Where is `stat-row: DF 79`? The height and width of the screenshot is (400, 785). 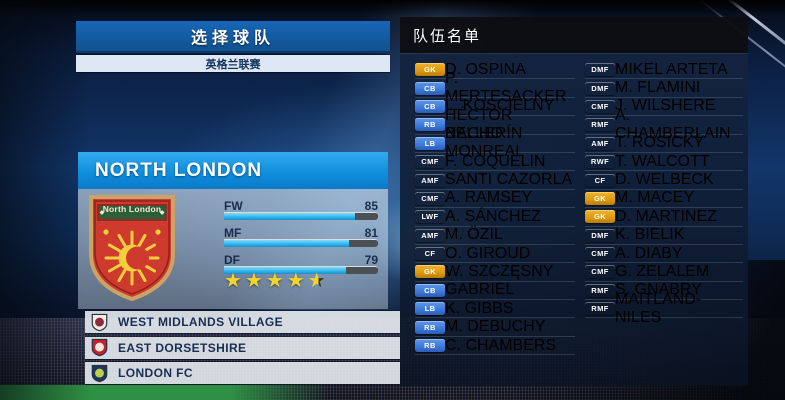 stat-row: DF 79 is located at coordinates (301, 263).